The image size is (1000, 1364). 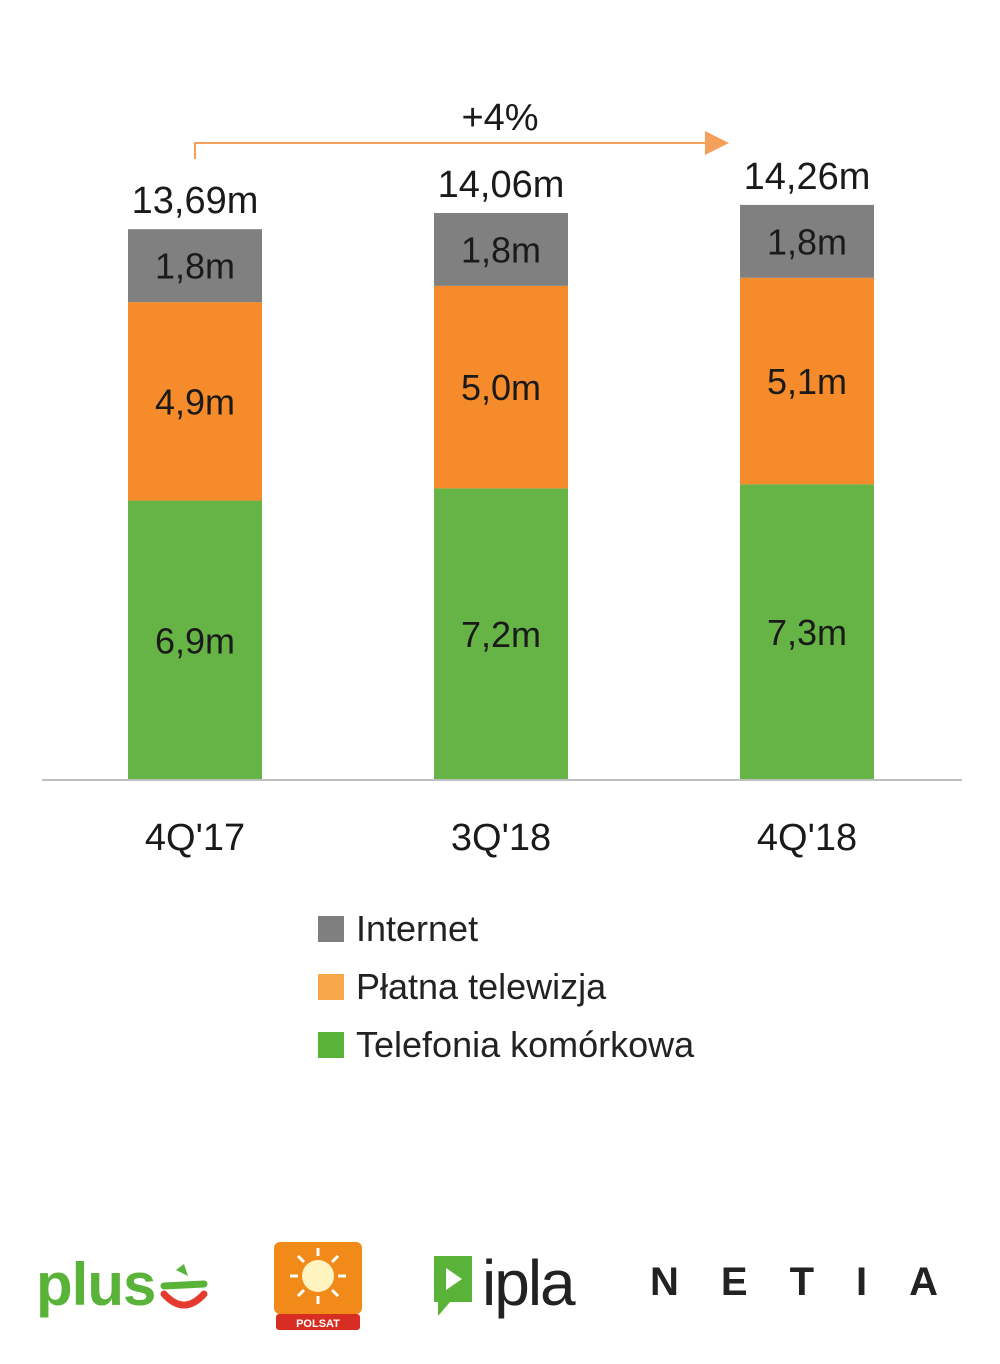 I want to click on legend-item-telefonia-komorkowa: Telefonia komórkowa, so click(x=506, y=1045).